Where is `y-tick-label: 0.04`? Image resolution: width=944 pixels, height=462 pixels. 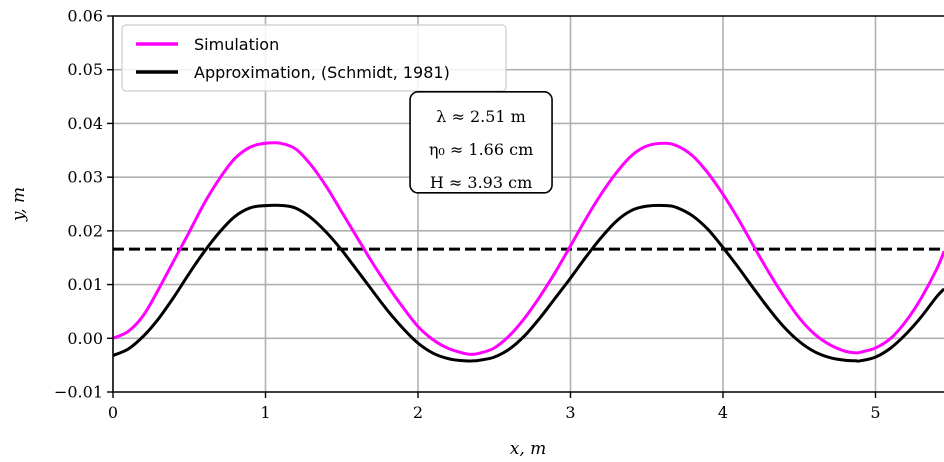
y-tick-label: 0.04 is located at coordinates (85, 123).